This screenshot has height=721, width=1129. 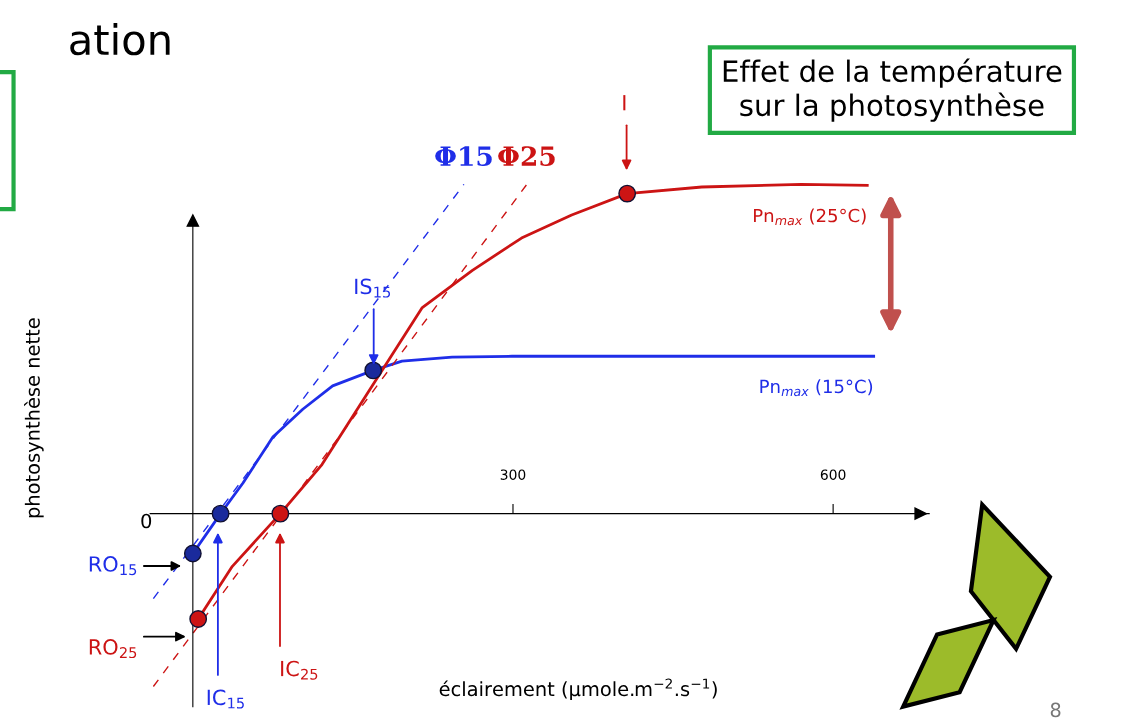 I want to click on series-label: Pn$_{max}$ (15°C), so click(x=816, y=388).